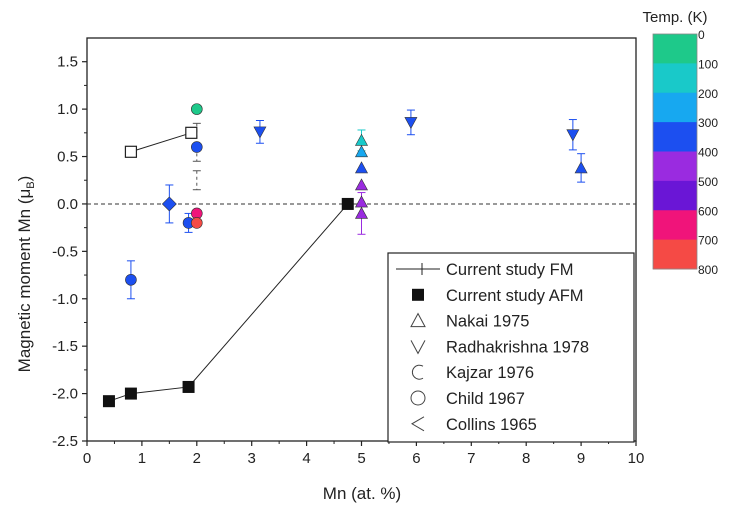 The height and width of the screenshot is (508, 734). Describe the element at coordinates (418, 294) in the screenshot. I see `legend-marker-square` at that location.